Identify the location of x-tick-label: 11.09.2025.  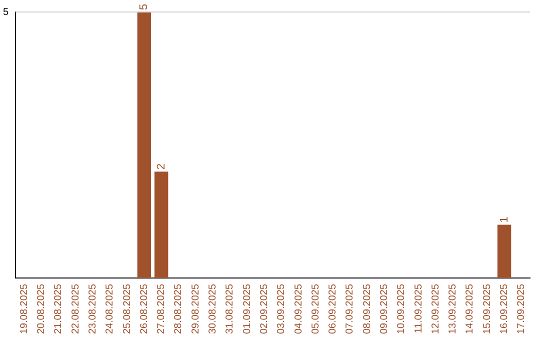
(418, 309).